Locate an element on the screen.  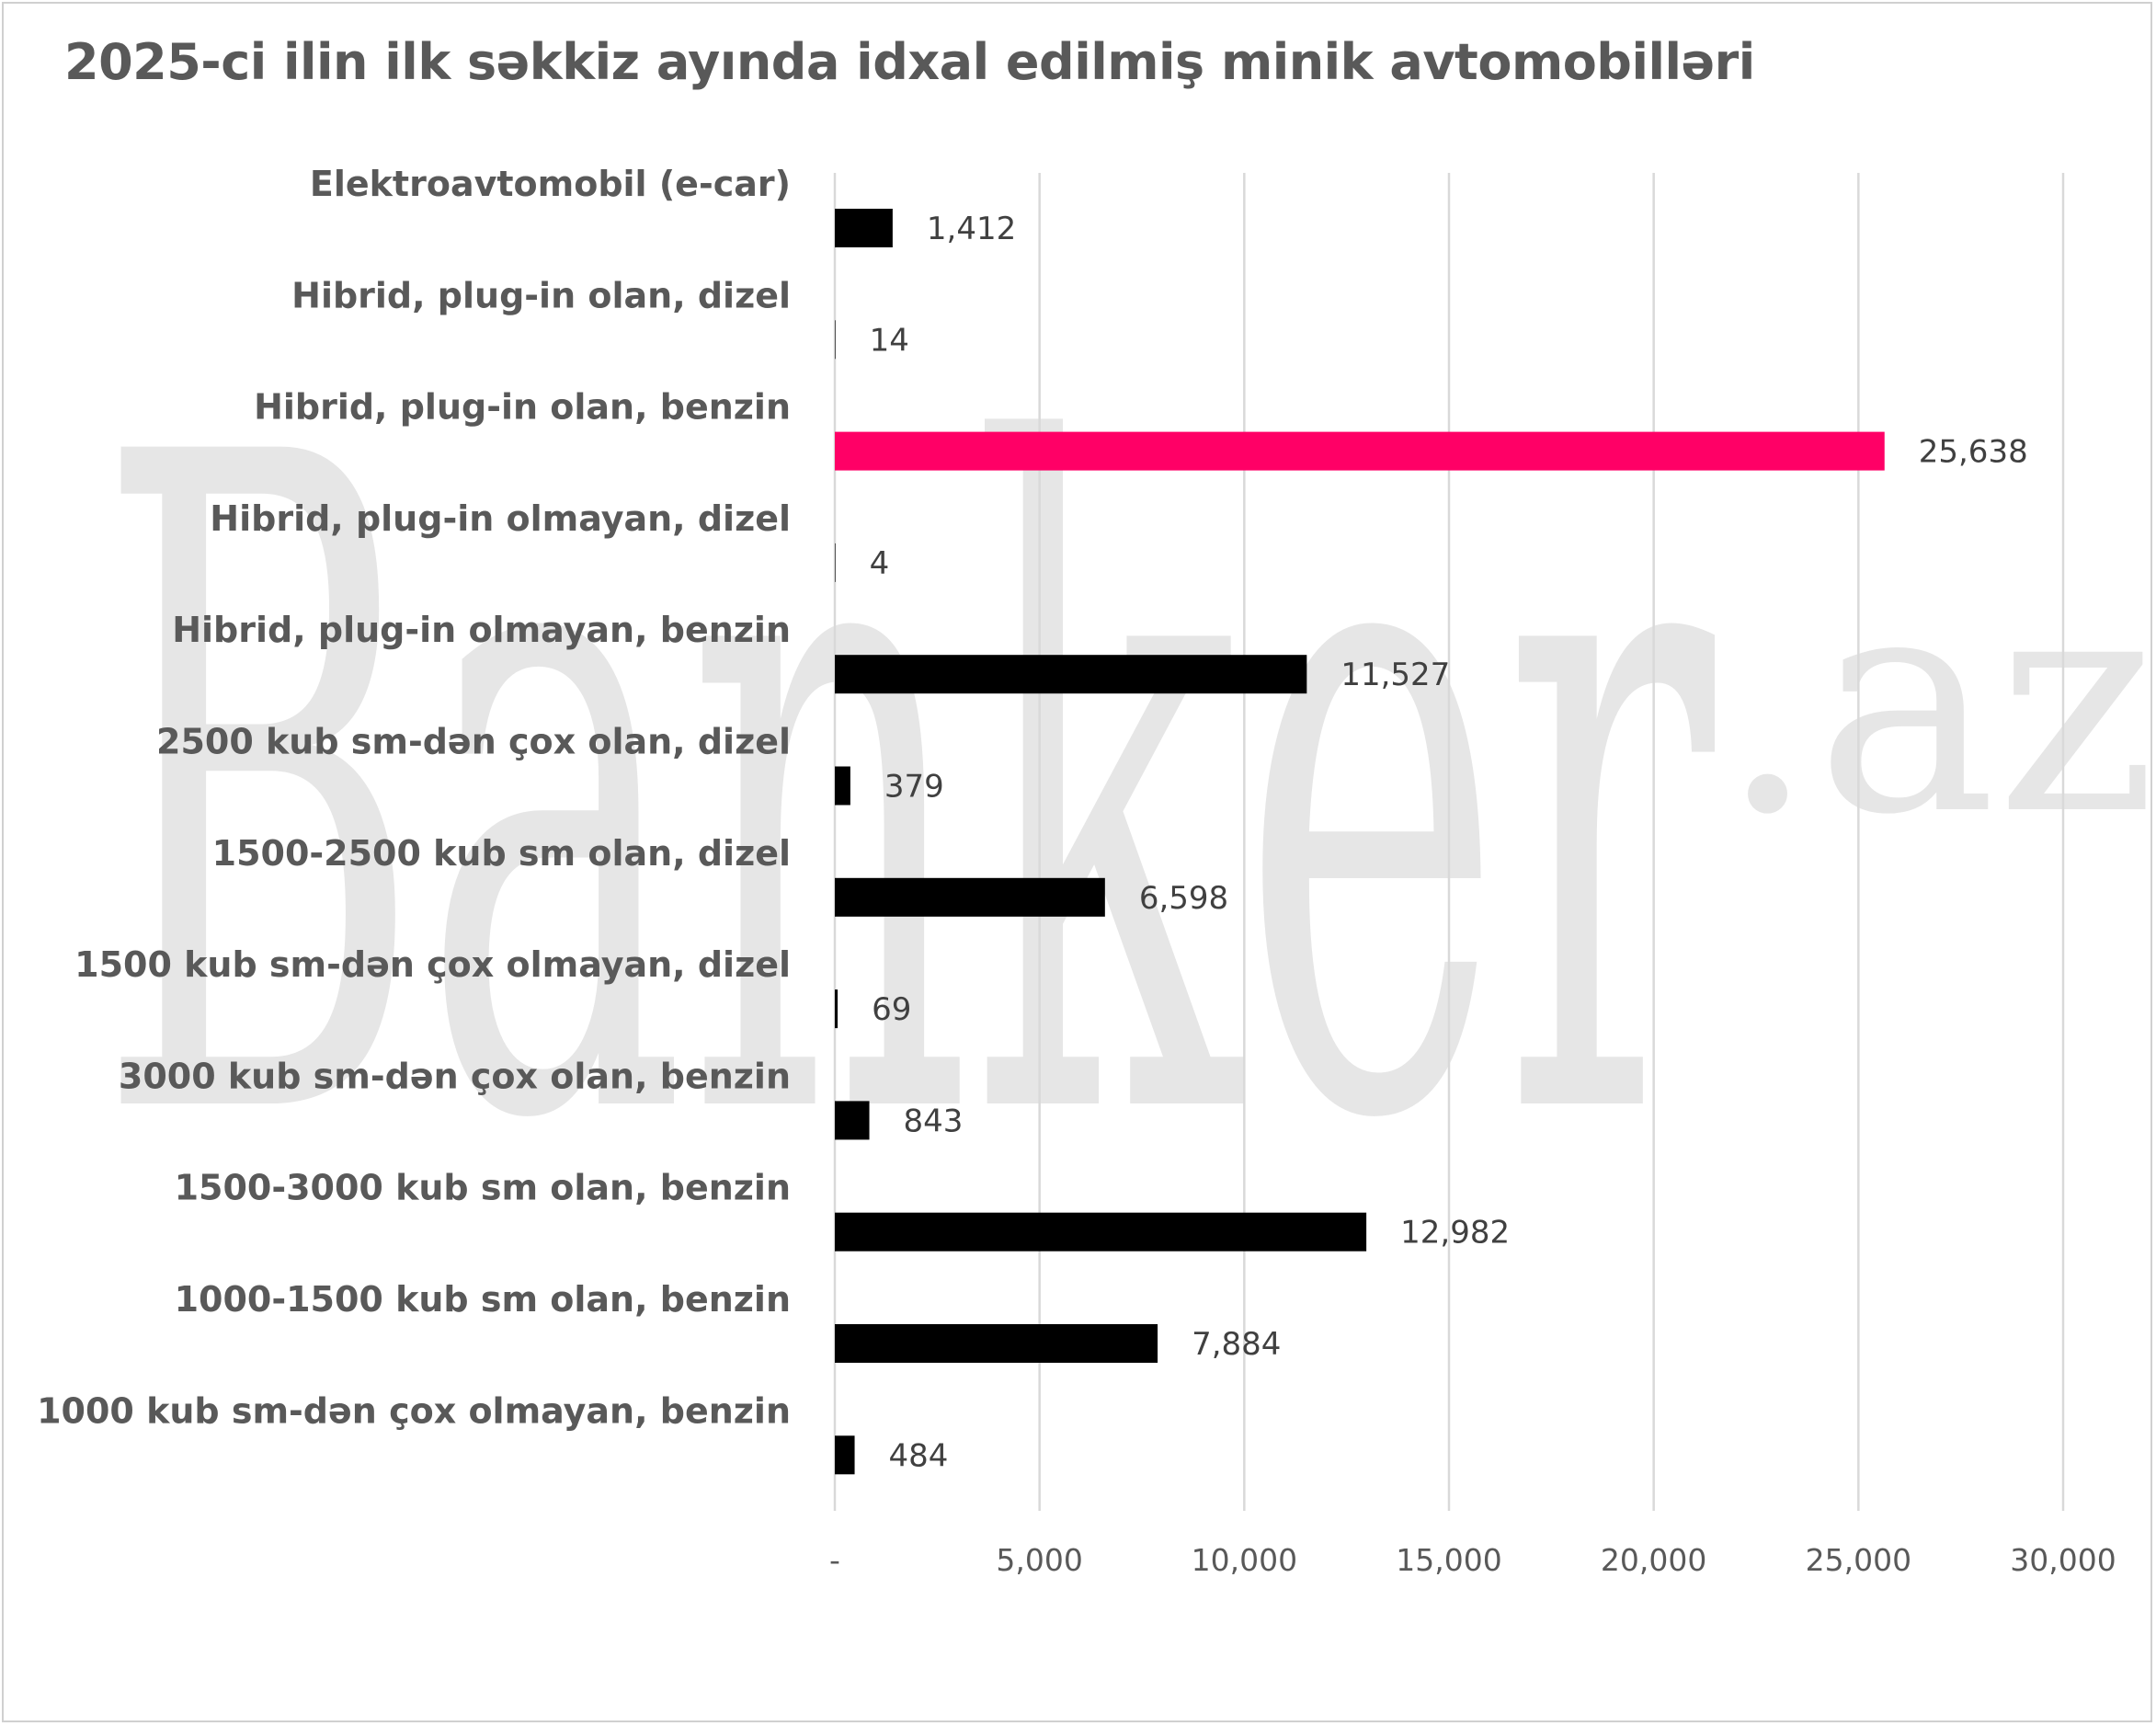
value-label: 12,982 is located at coordinates (1455, 1233).